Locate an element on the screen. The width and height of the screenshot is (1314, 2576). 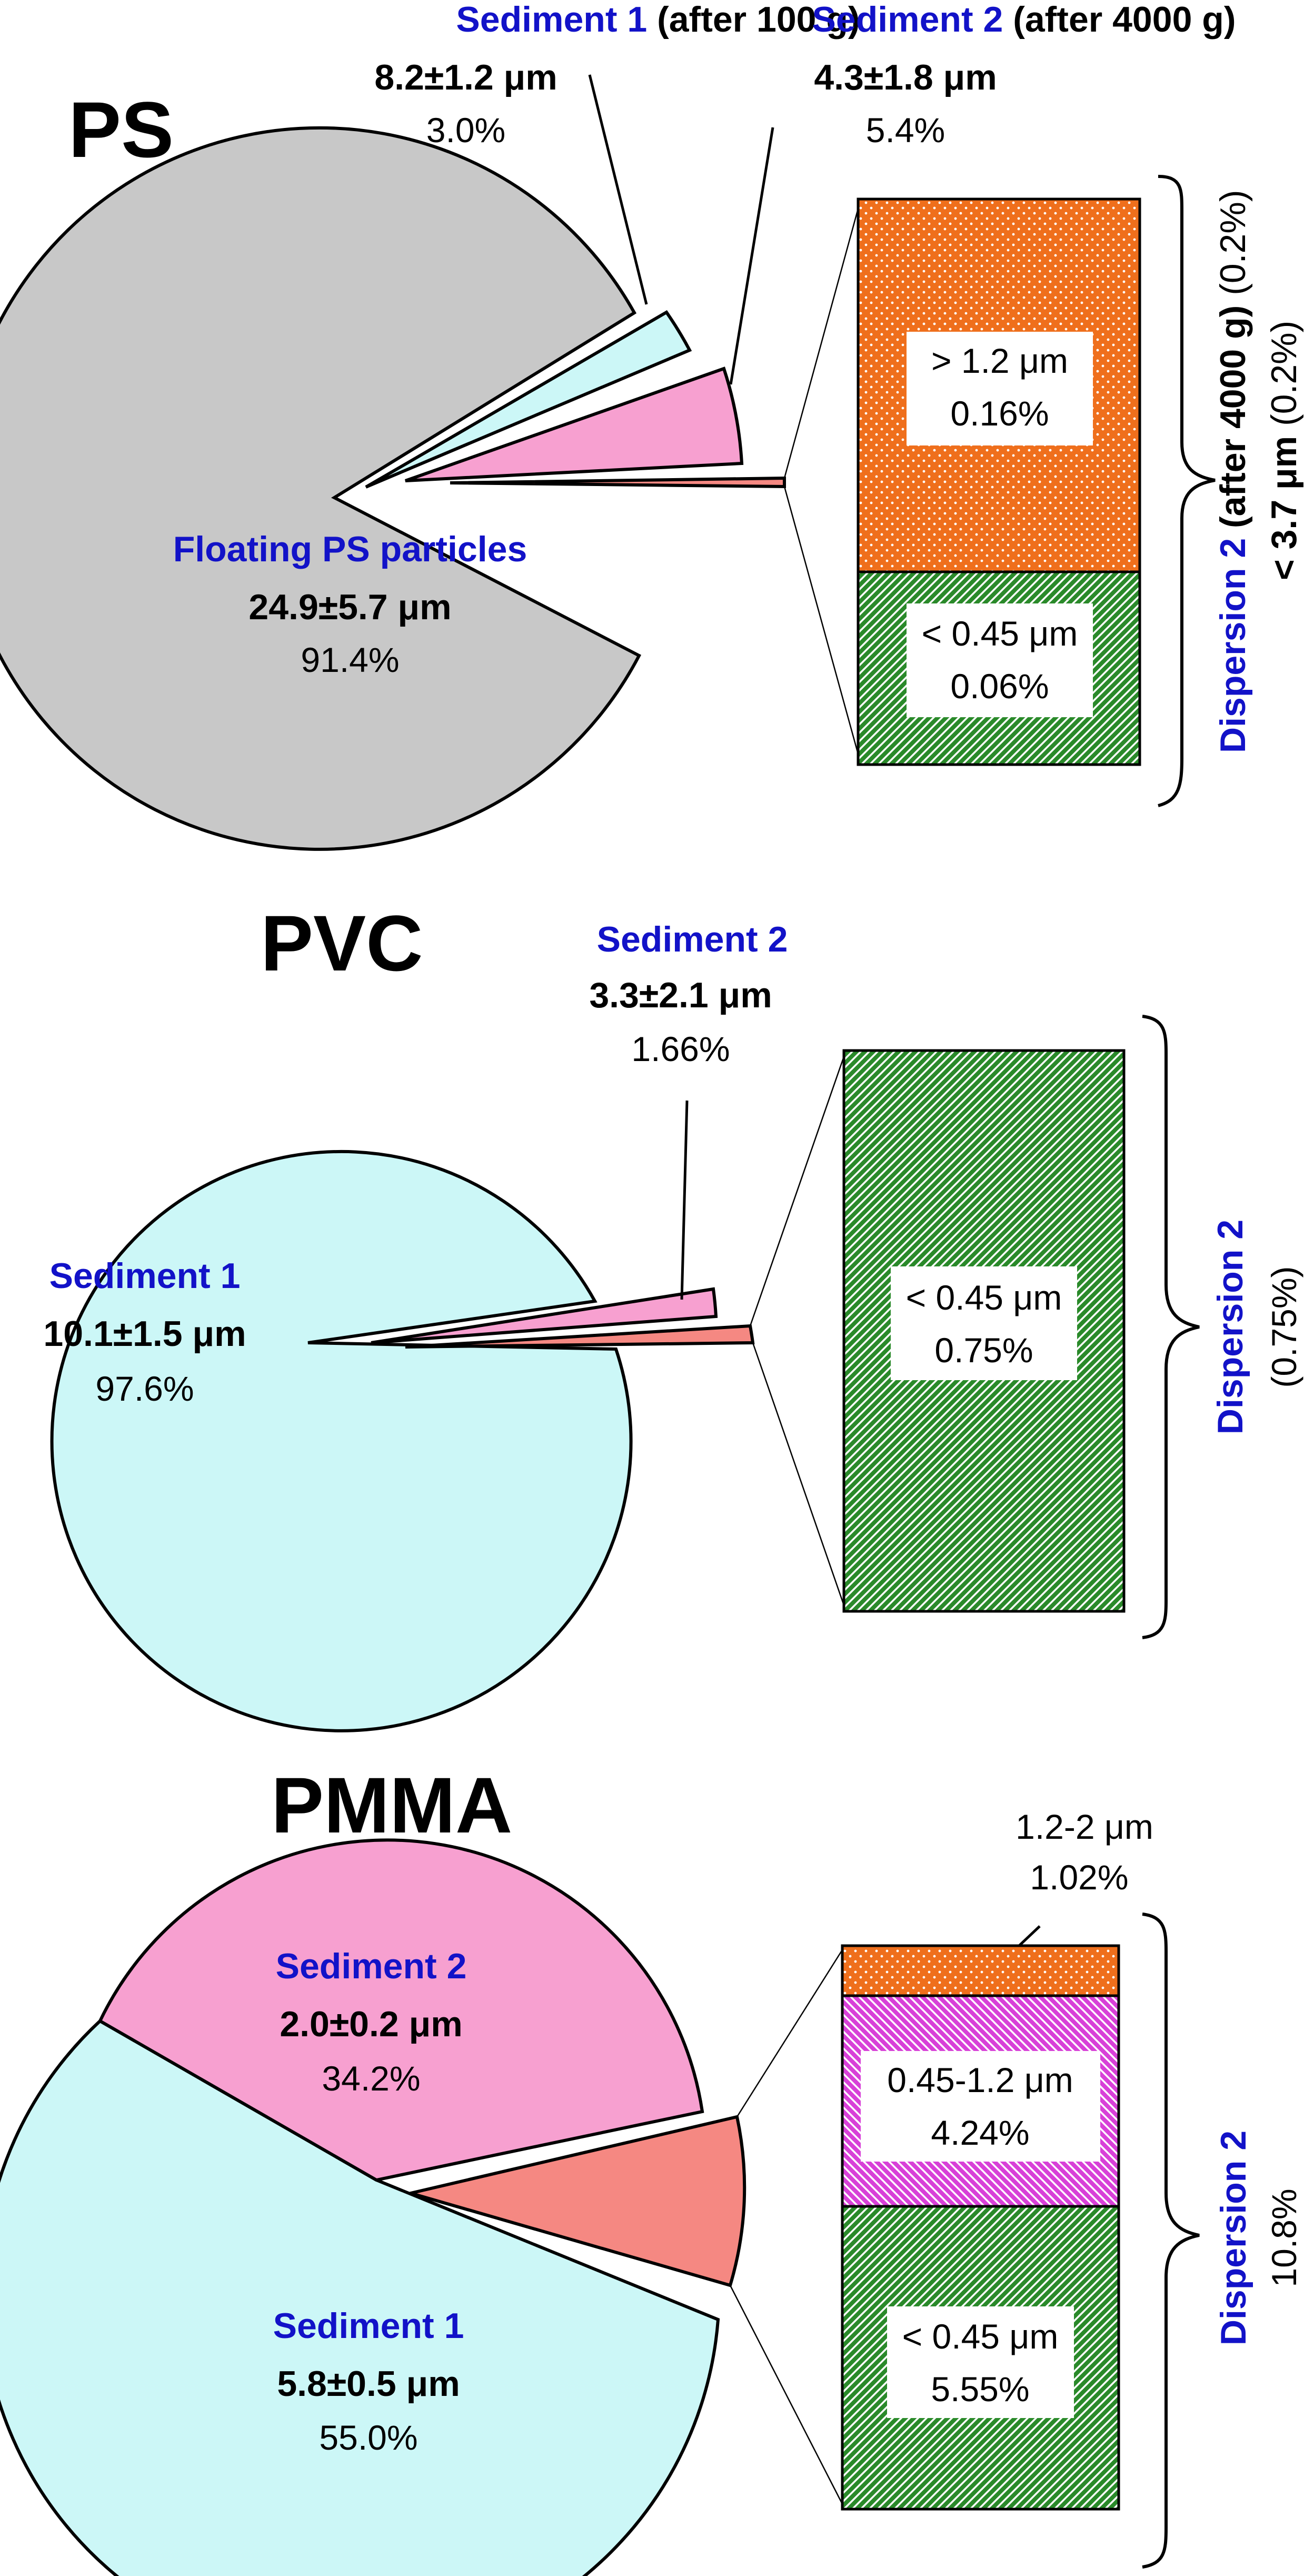
bar-pvc-label-box is located at coordinates (984, 1323).